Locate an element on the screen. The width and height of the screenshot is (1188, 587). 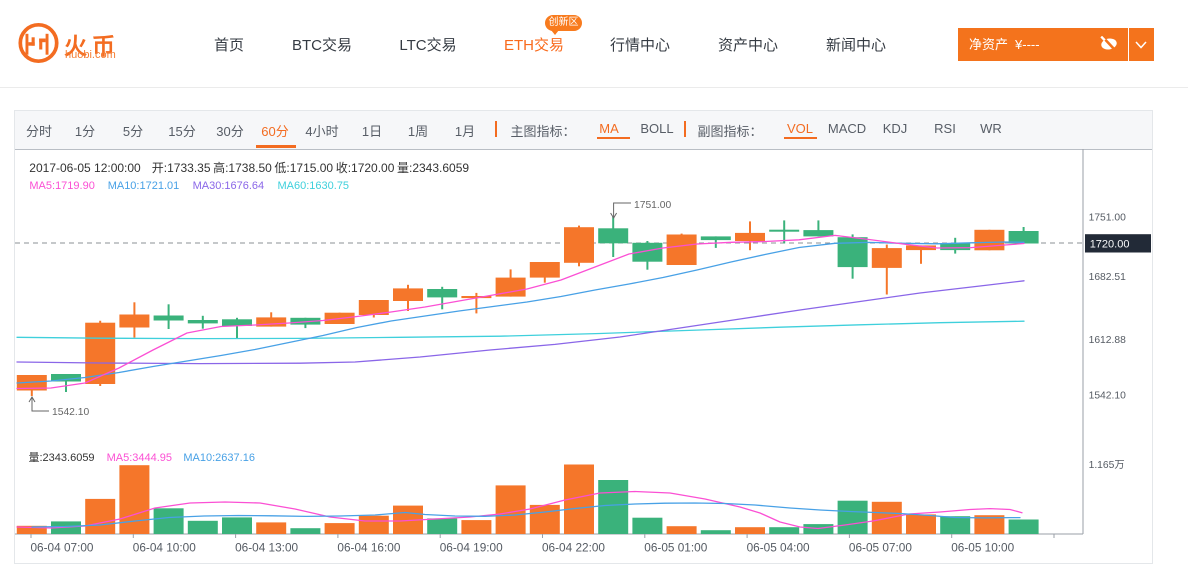
svg-text: 1682.51 is located at coordinates (1107, 277).